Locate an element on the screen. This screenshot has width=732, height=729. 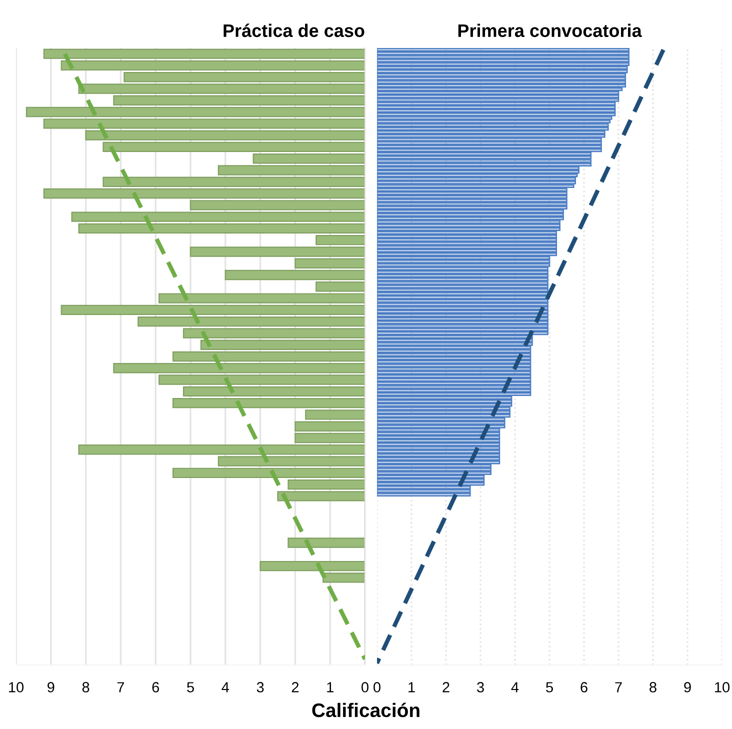
chart-title: Primera convocatoria is located at coordinates (550, 31).